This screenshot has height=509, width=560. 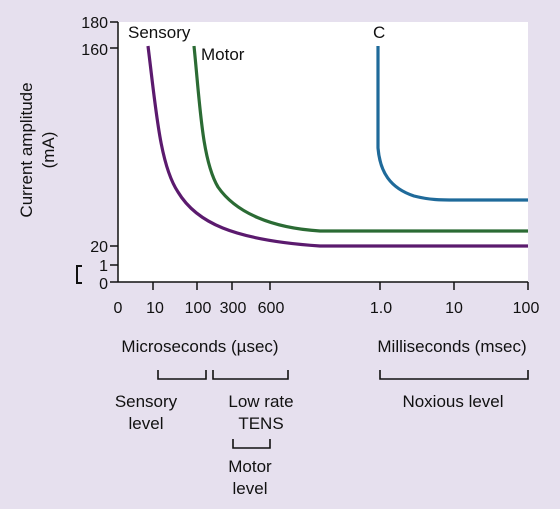 What do you see at coordinates (199, 346) in the screenshot?
I see `x-axis-label-microseconds: Microseconds (µsec)` at bounding box center [199, 346].